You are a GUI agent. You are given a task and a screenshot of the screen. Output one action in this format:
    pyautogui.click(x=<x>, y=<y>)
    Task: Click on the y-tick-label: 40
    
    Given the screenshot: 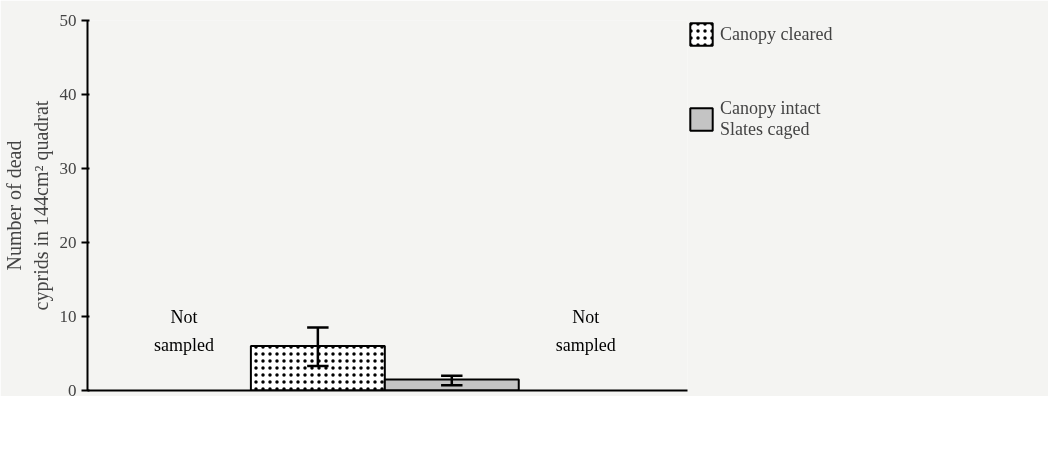 What is the action you would take?
    pyautogui.click(x=68, y=94)
    